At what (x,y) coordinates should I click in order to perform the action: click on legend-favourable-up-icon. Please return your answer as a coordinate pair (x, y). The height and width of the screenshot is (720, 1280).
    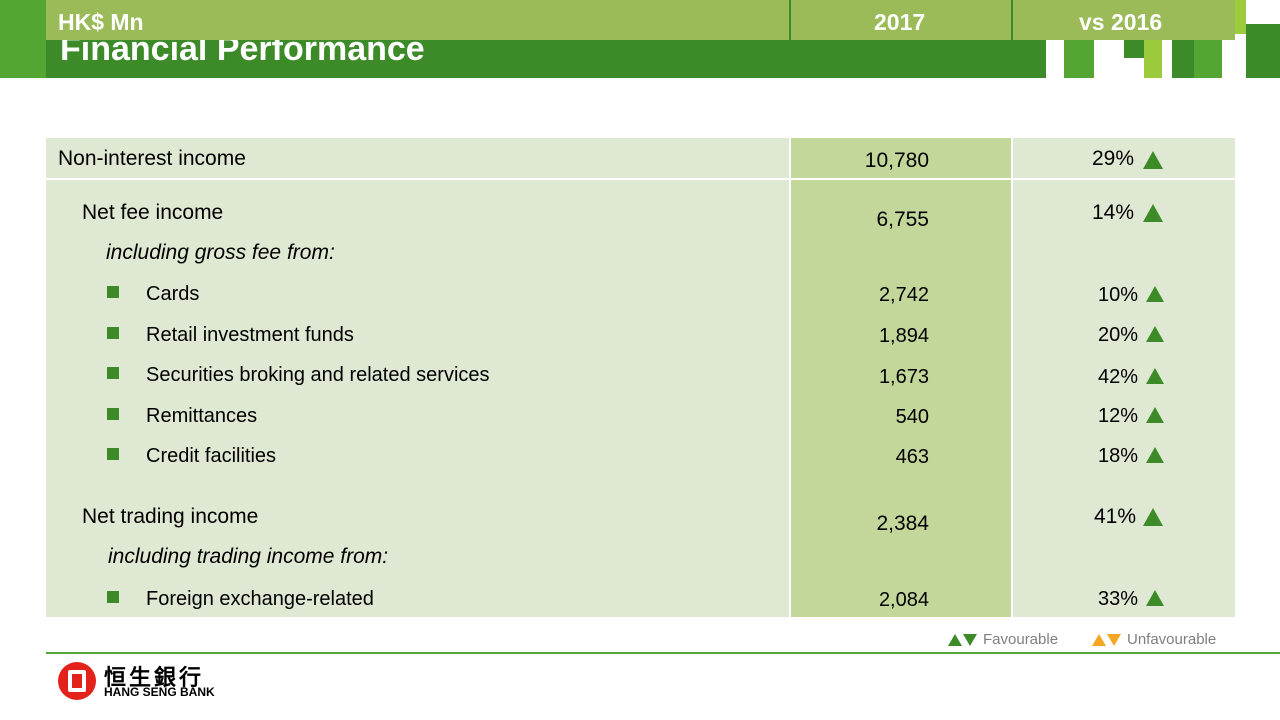
    Looking at the image, I should click on (955, 640).